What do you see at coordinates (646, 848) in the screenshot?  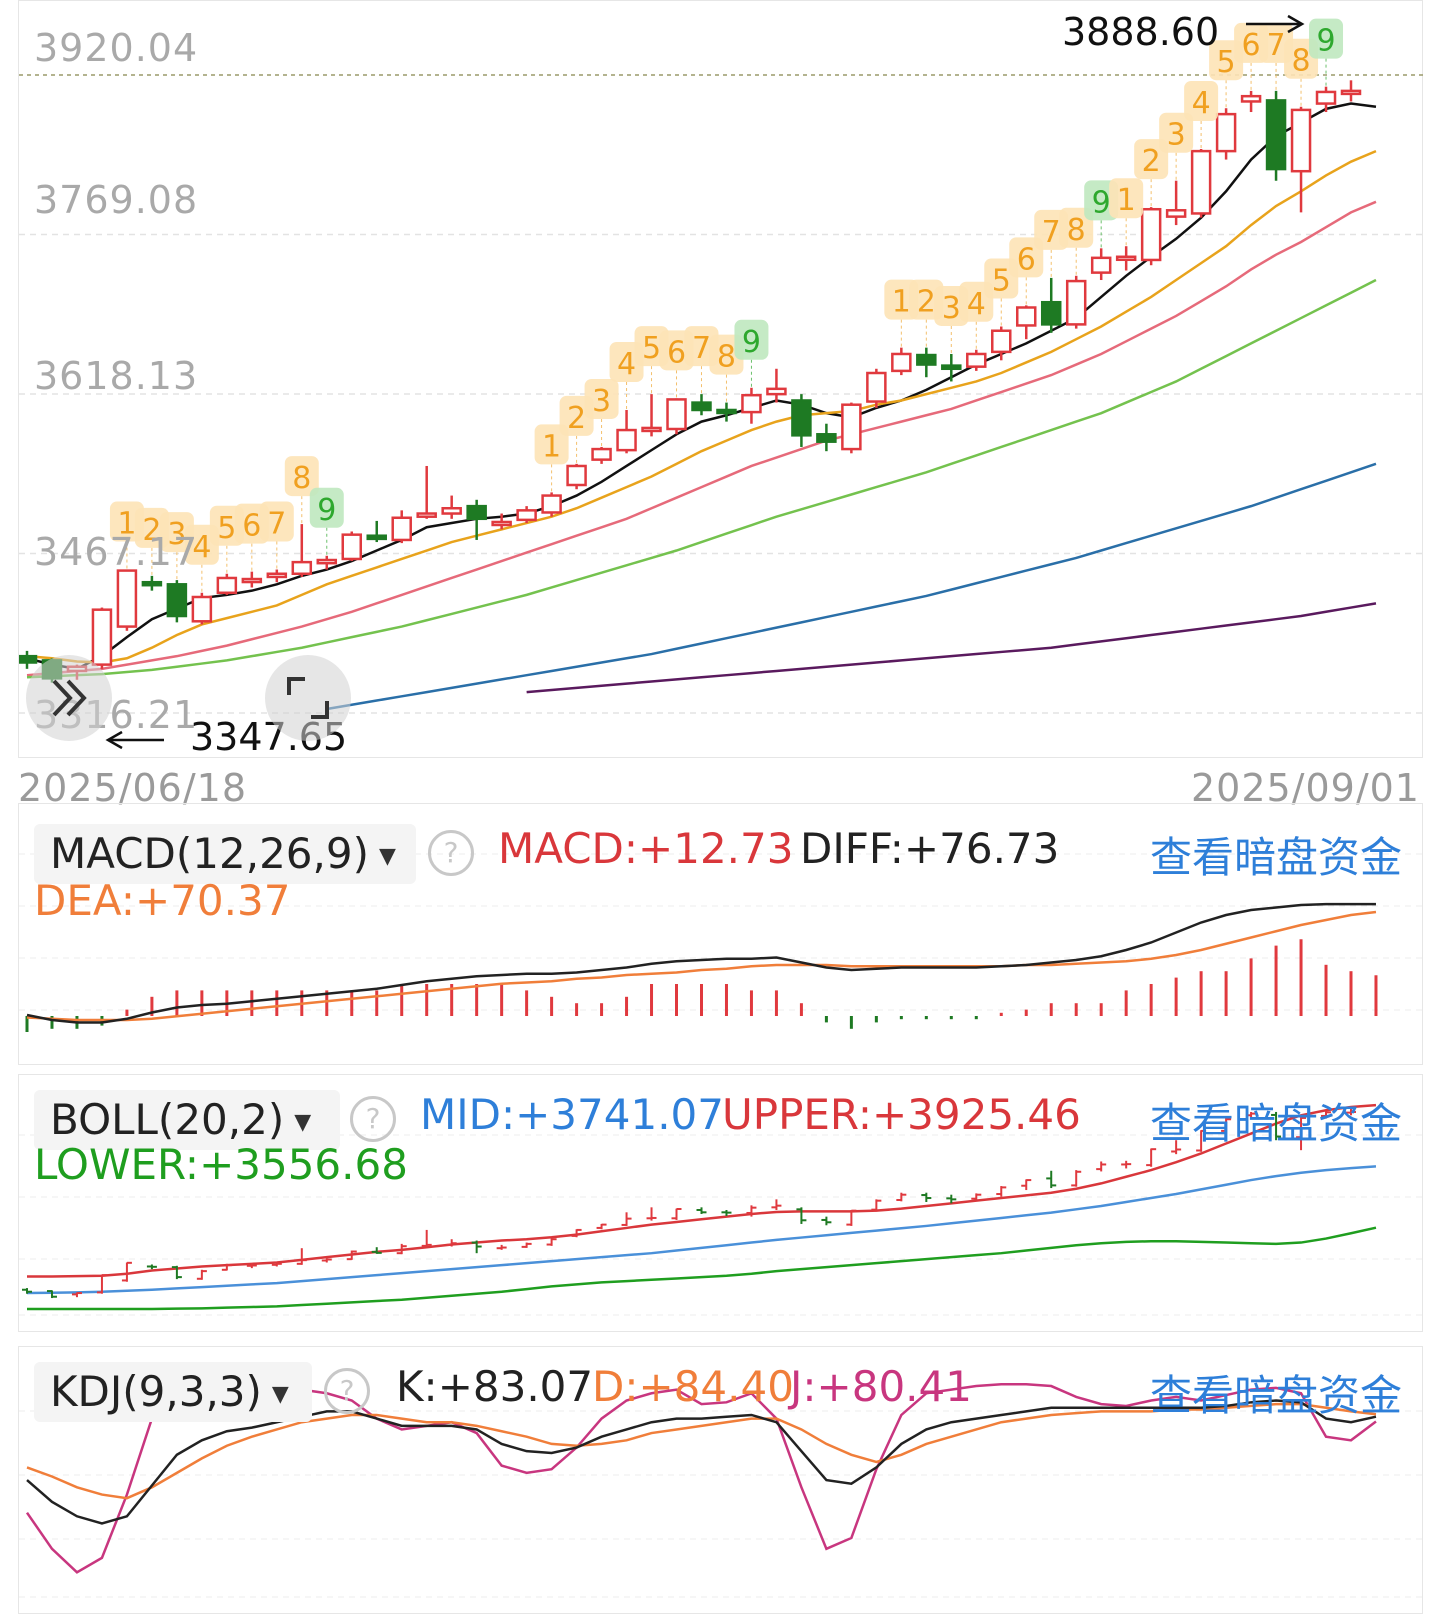 I see `macd-value: MACD:+12.73` at bounding box center [646, 848].